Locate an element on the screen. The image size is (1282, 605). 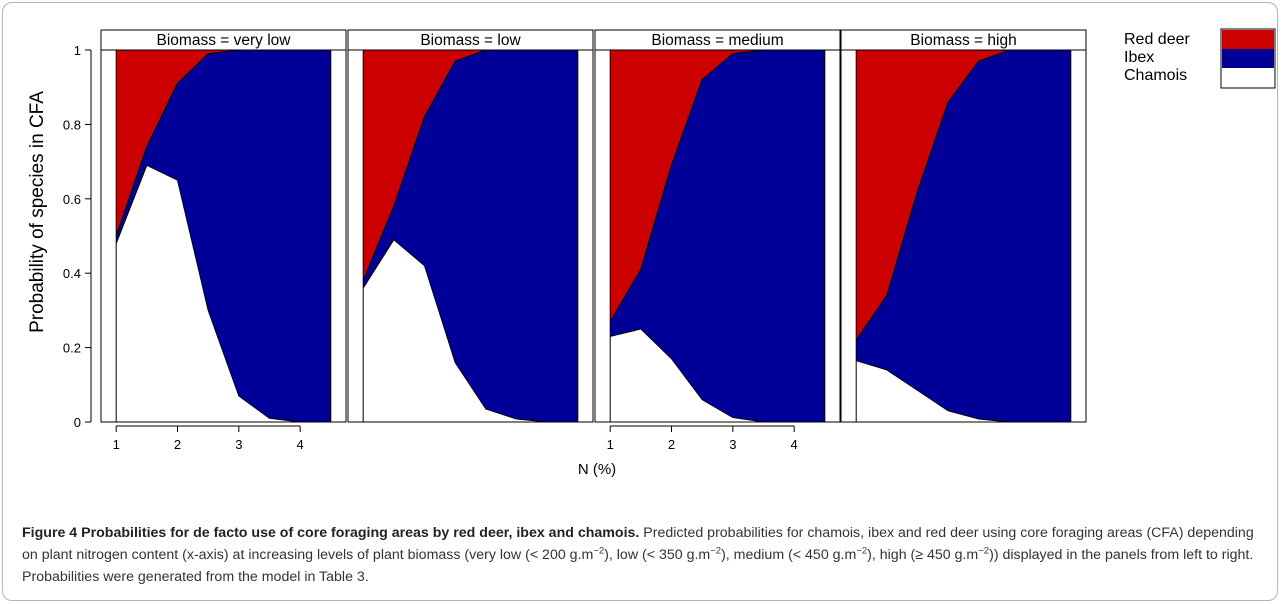
legend-swatch-red-deer is located at coordinates (1248, 39).